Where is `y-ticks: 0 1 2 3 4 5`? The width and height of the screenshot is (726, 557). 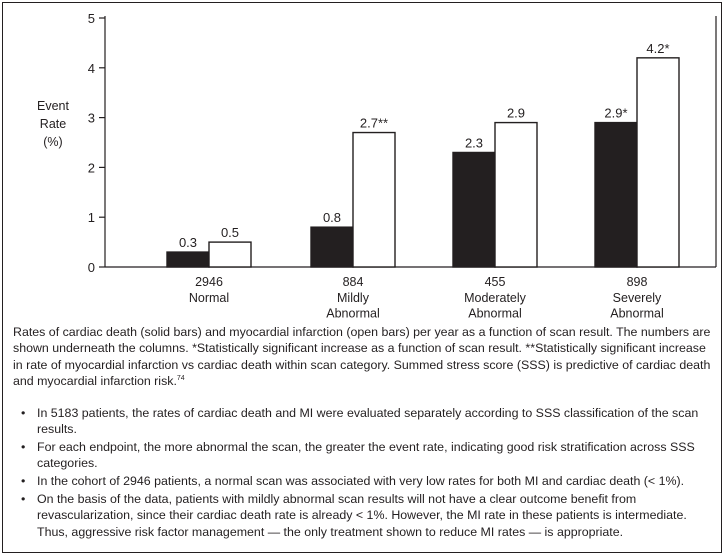 y-ticks: 0 1 2 3 4 5 is located at coordinates (96, 143).